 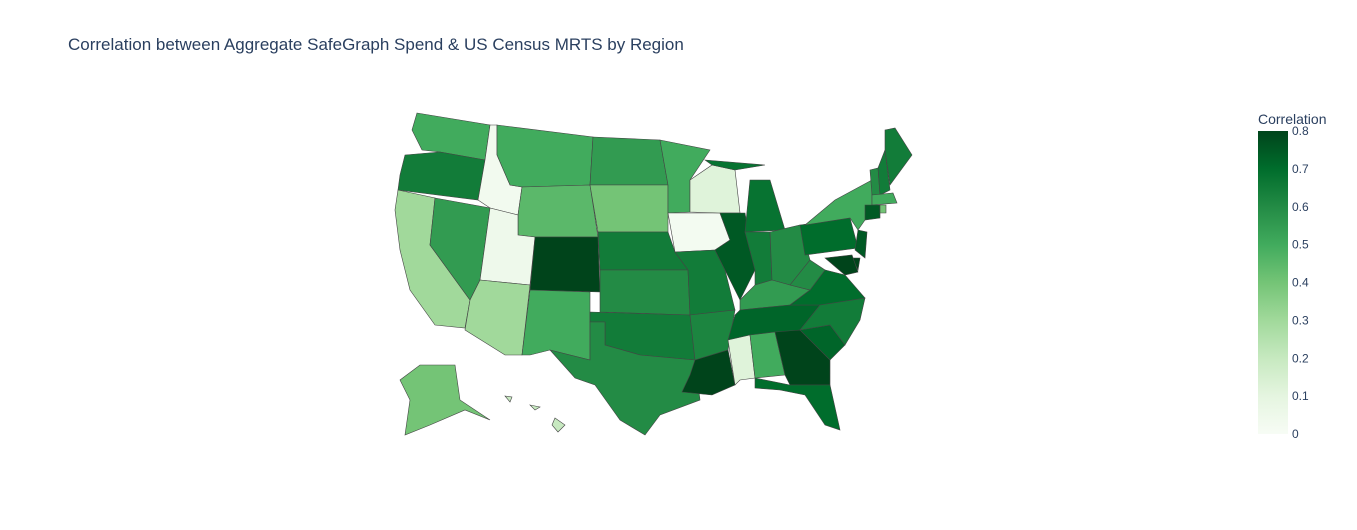 I want to click on colorbar-tick-label: 0.6, so click(x=1300, y=207).